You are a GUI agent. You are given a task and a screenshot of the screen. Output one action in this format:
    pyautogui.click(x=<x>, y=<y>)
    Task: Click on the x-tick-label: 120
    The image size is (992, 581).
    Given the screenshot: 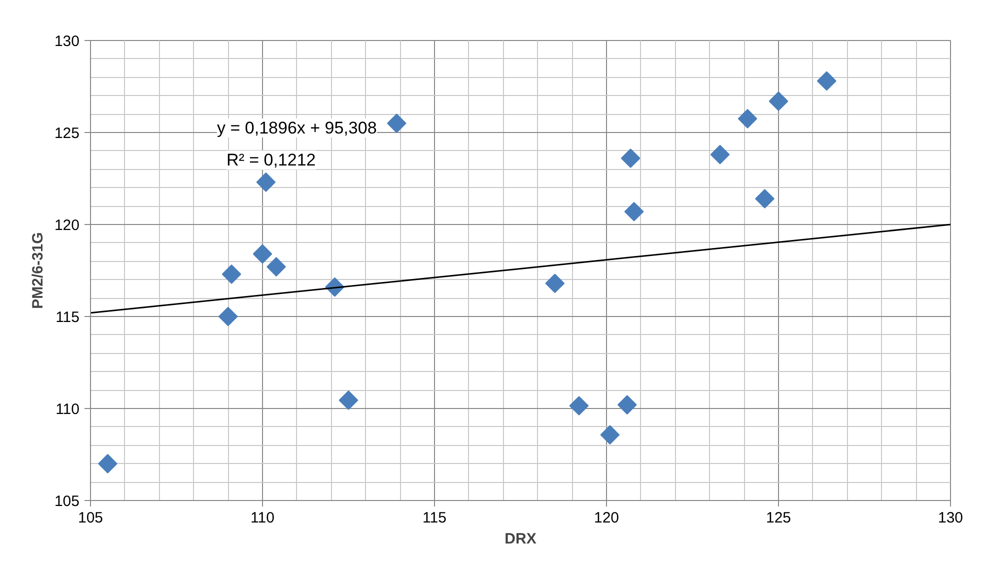 What is the action you would take?
    pyautogui.click(x=607, y=518)
    